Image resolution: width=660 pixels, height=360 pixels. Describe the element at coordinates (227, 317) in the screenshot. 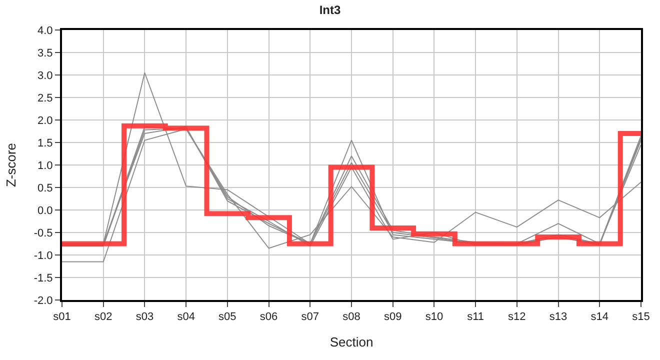

I see `x-tick-label: s05` at that location.